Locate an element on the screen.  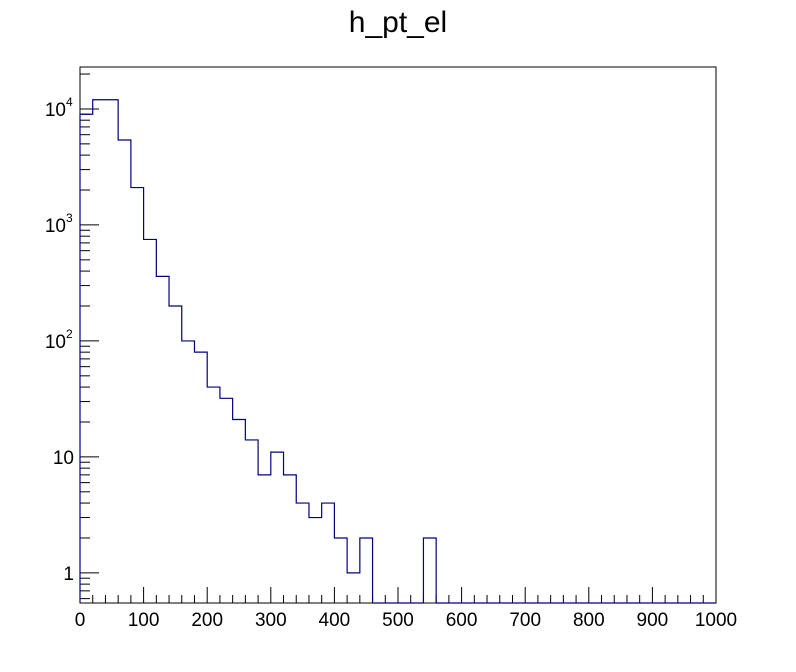
x-tick-label: 500 is located at coordinates (398, 620).